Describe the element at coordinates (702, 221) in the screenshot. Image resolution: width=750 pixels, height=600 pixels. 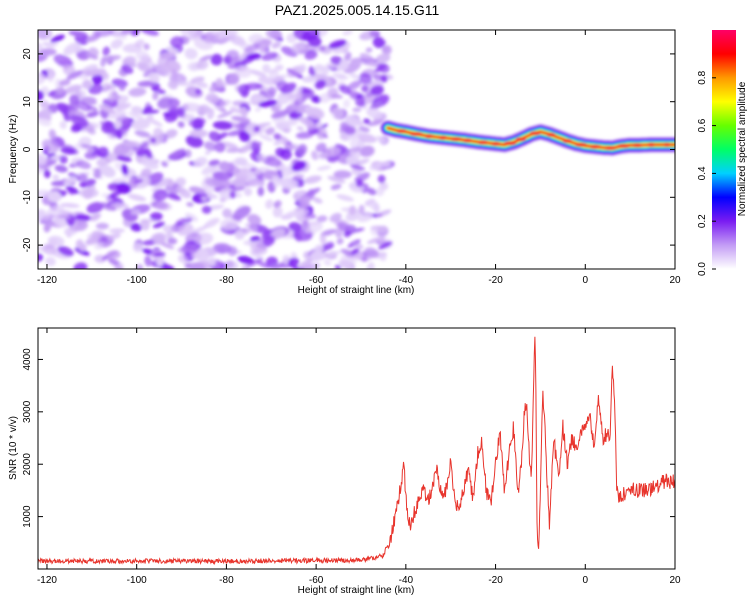
I see `colorbar-tick-label: 0.2` at that location.